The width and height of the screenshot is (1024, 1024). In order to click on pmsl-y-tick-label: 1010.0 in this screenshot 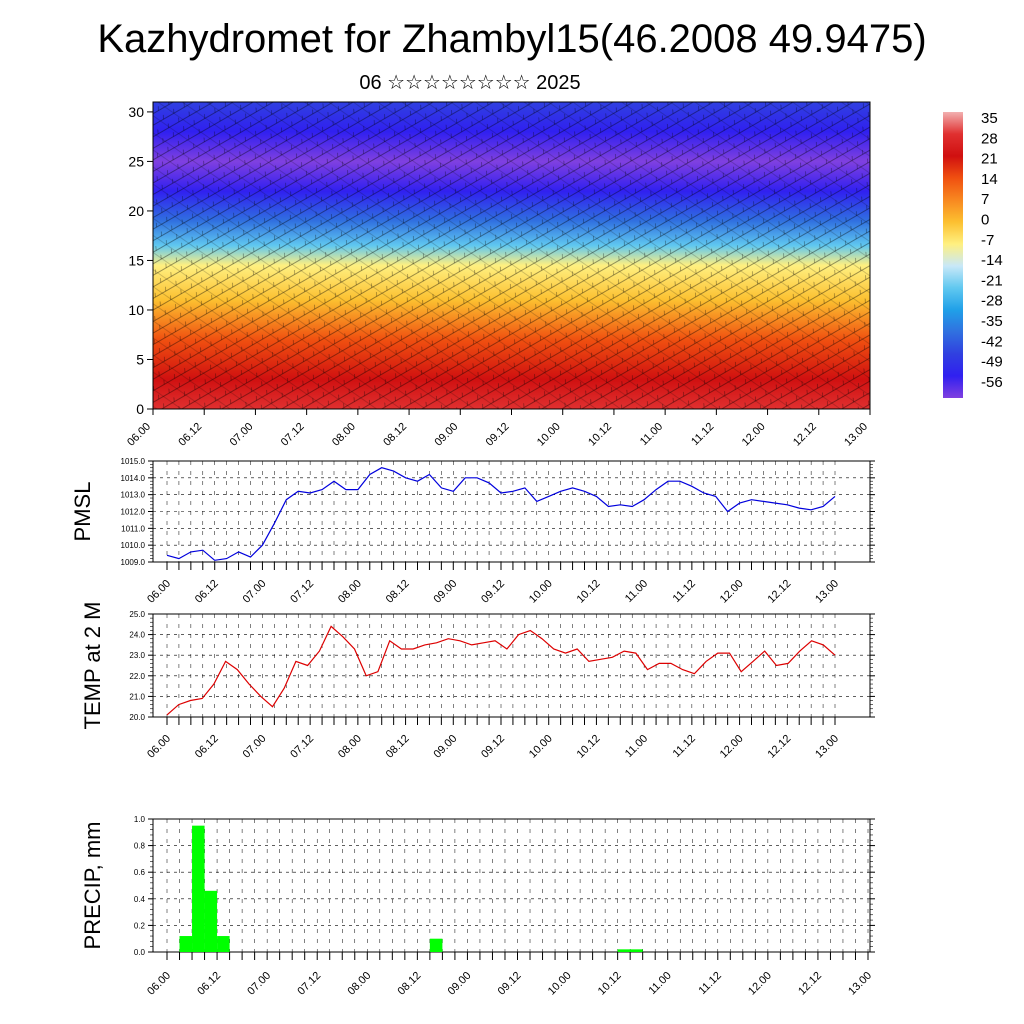, I will do `click(133, 545)`.